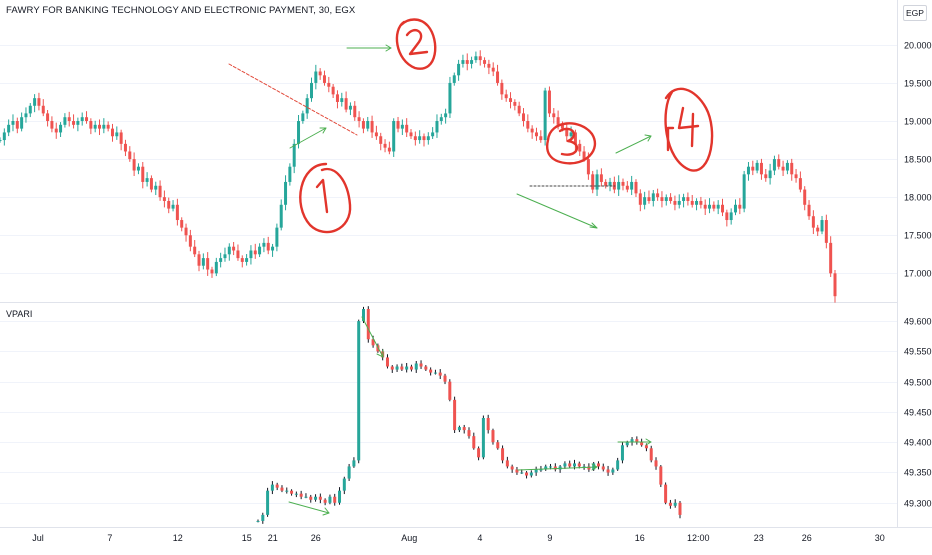 This screenshot has width=932, height=555. Describe the element at coordinates (38, 538) in the screenshot. I see `time-tick-label: Jul` at that location.